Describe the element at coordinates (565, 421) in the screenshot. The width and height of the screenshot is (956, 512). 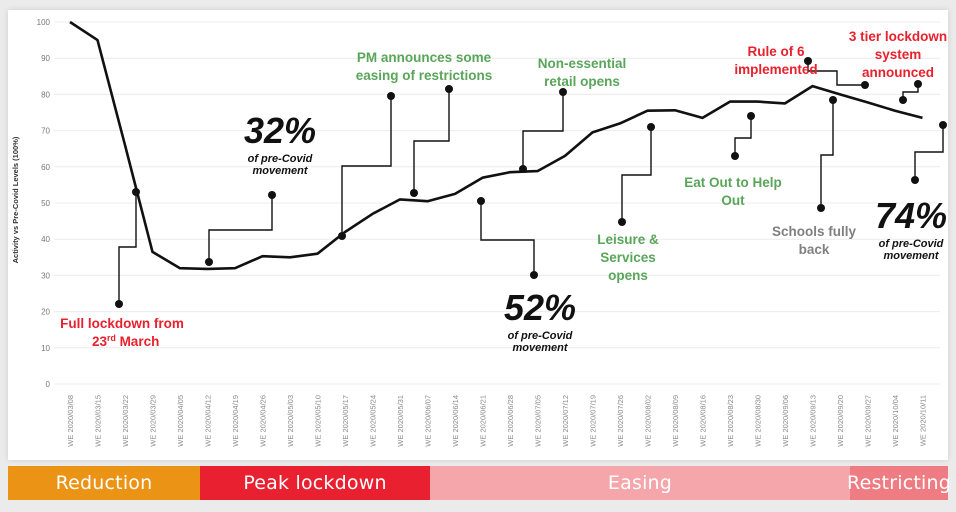
I see `x-tick-label: WE 2020/07/12` at that location.